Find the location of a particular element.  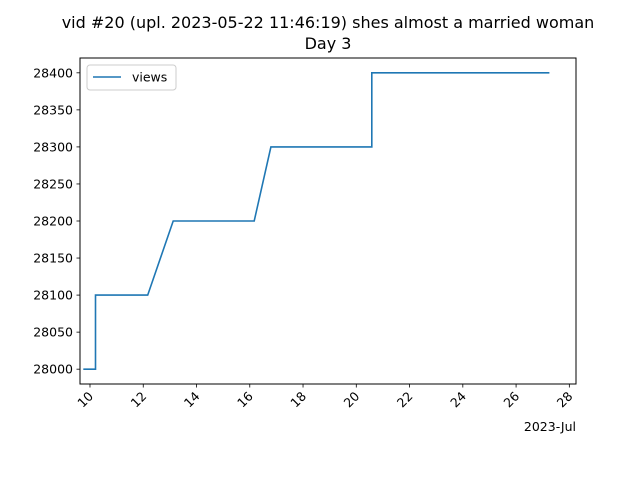

y-tick-label: 28250 is located at coordinates (53, 183).